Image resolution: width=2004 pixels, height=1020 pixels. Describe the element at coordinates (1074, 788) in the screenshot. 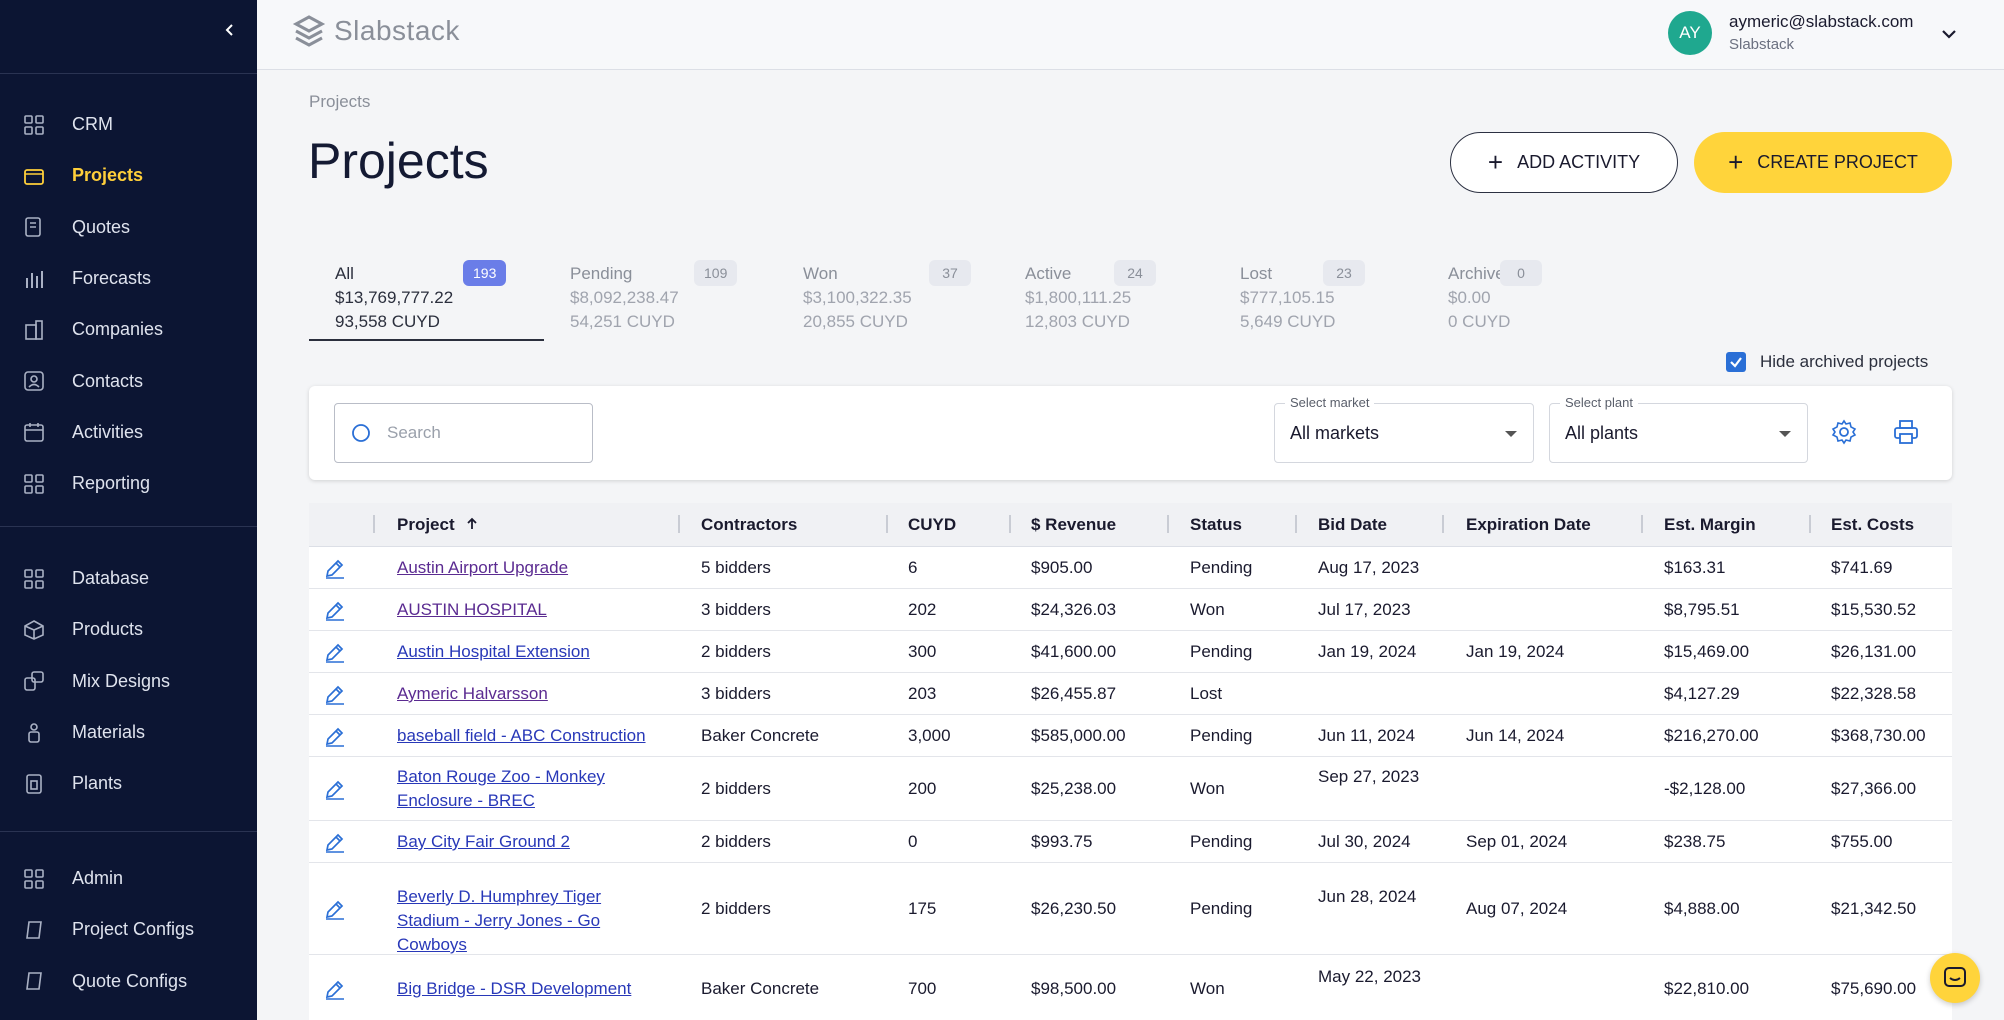

I see `cell-revenue: $25,238.00` at that location.